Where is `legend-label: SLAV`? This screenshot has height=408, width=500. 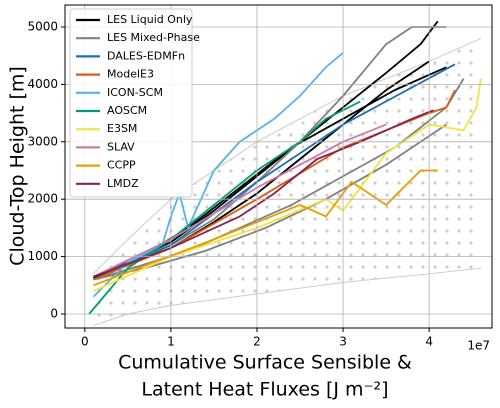 legend-label: SLAV is located at coordinates (121, 146).